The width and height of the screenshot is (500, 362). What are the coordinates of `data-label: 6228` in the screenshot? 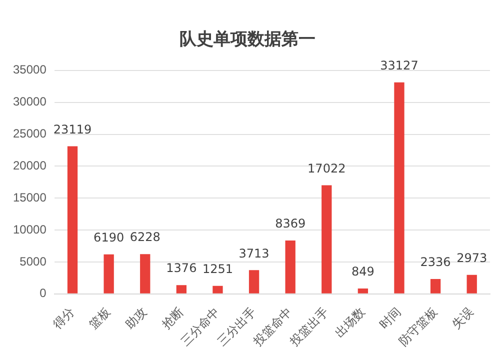 It's located at (145, 237).